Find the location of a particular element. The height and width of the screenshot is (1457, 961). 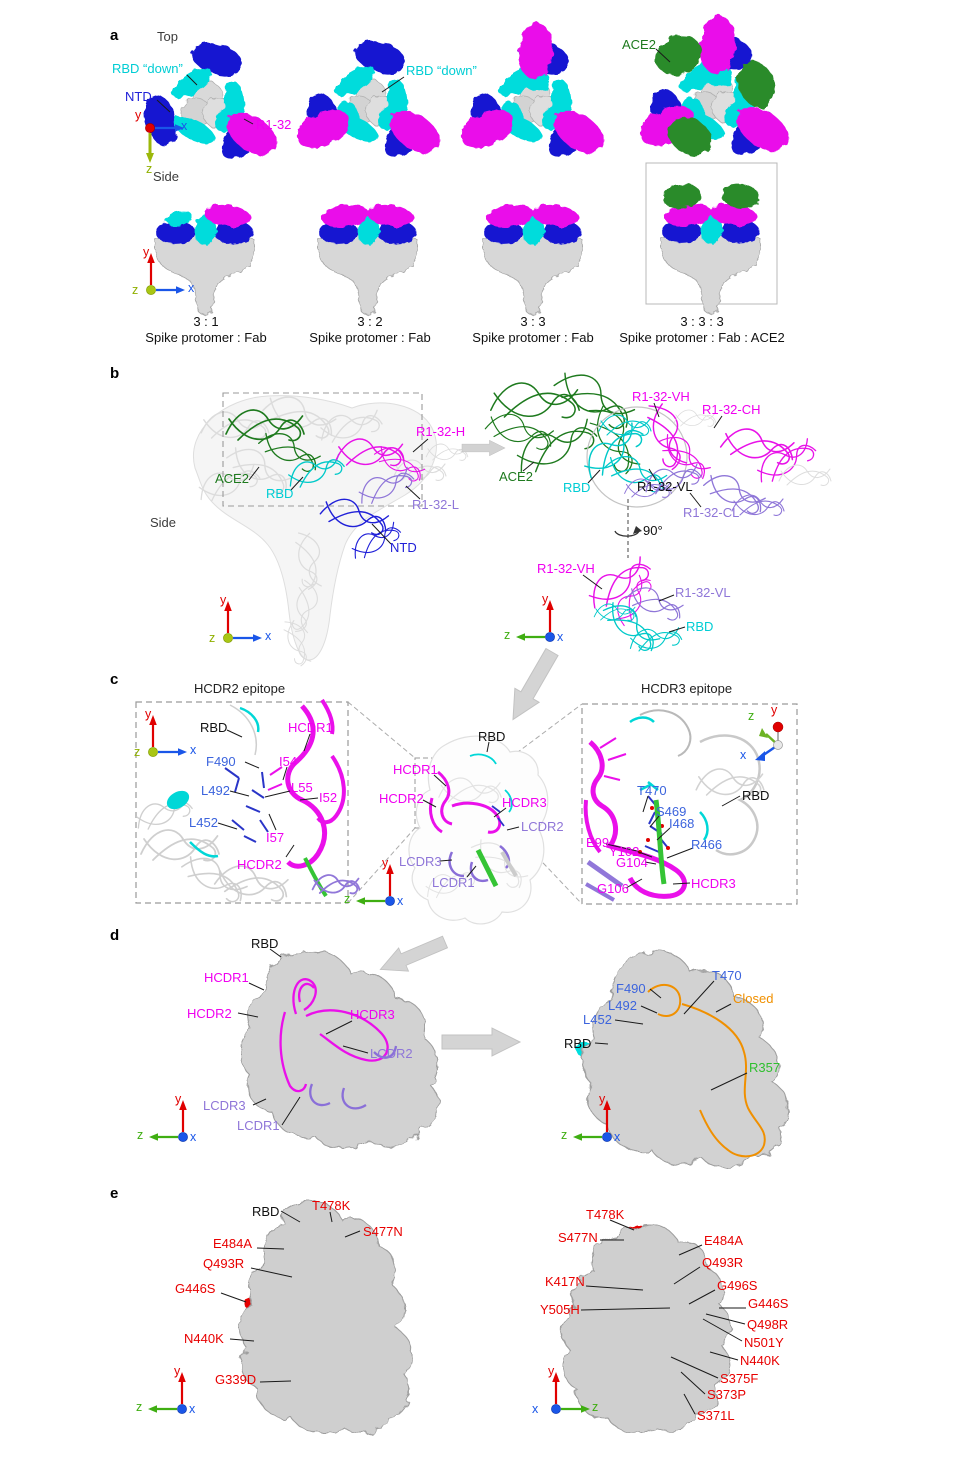

panel-e-leader-lines is located at coordinates (483, 1312).